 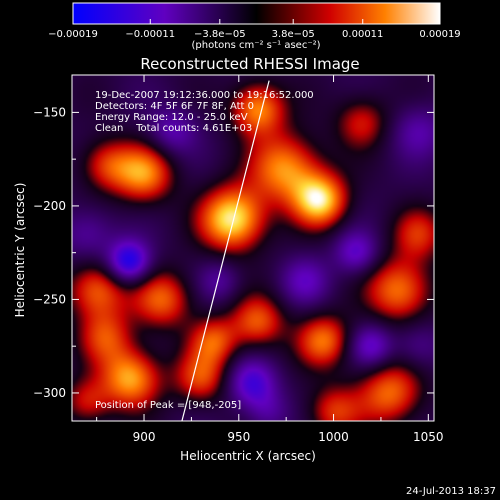 I want to click on annotation-total-counts: Clean Total counts: 4.61E+03, so click(x=173, y=128).